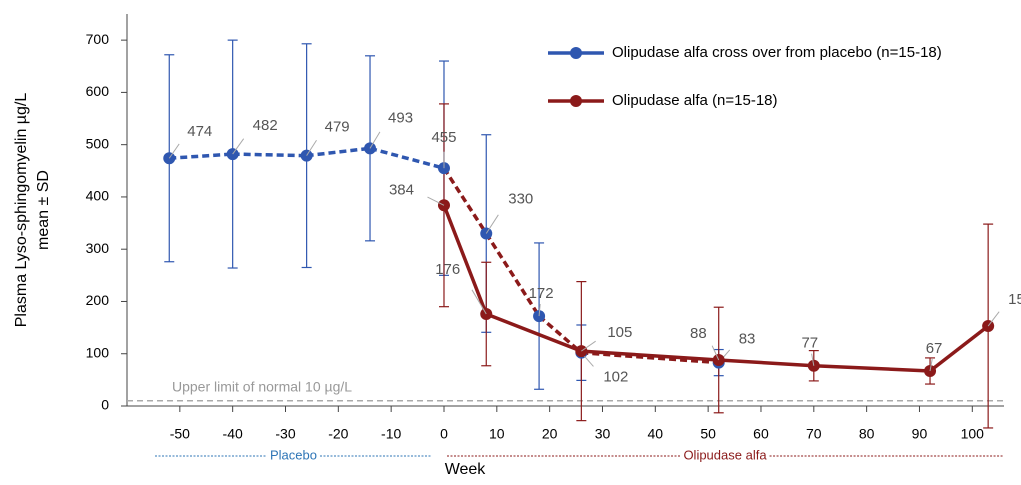  I want to click on x-axis-label: Week, so click(466, 469).